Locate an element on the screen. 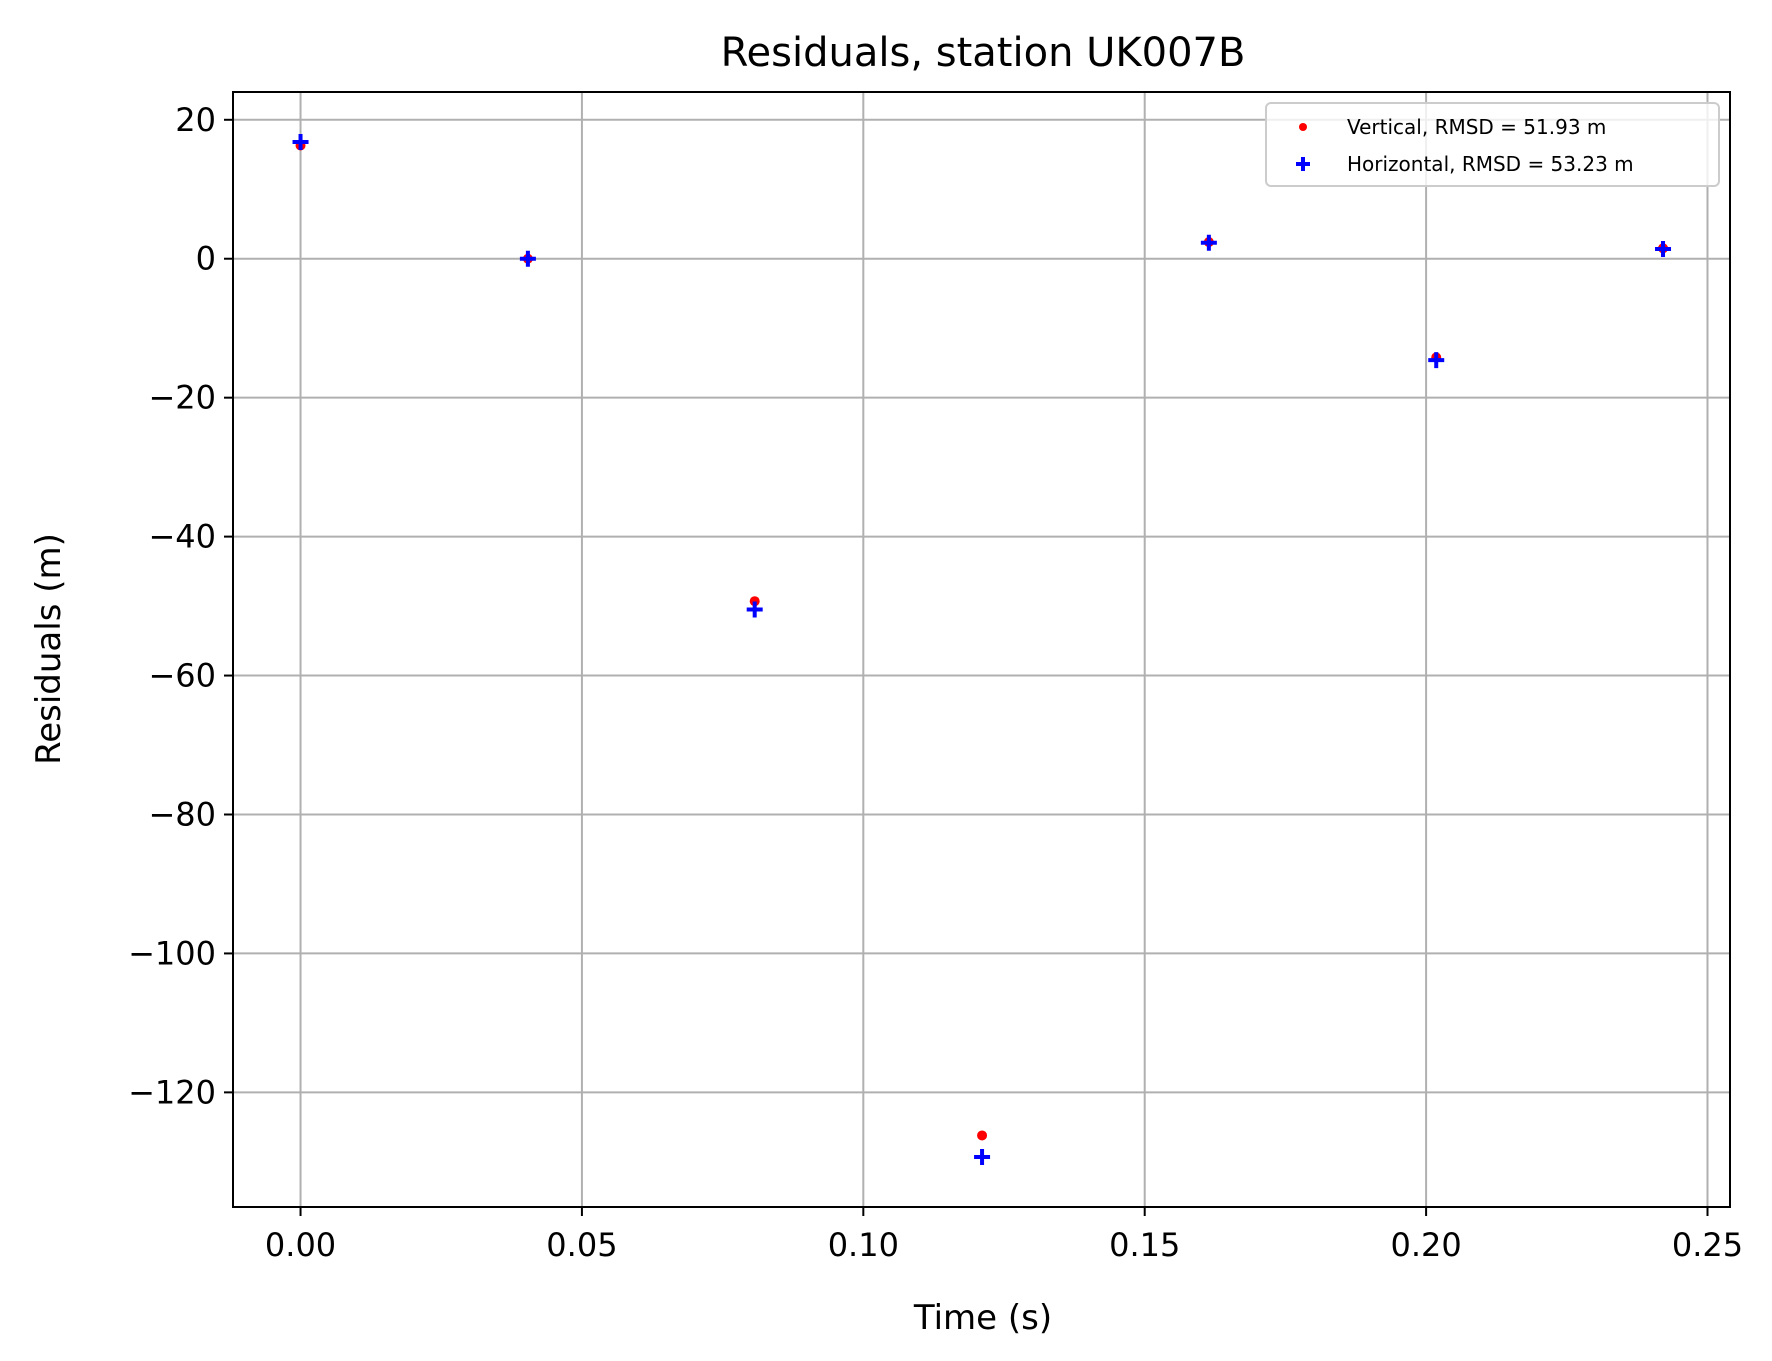  y-tick-label: −20 is located at coordinates (182, 398).